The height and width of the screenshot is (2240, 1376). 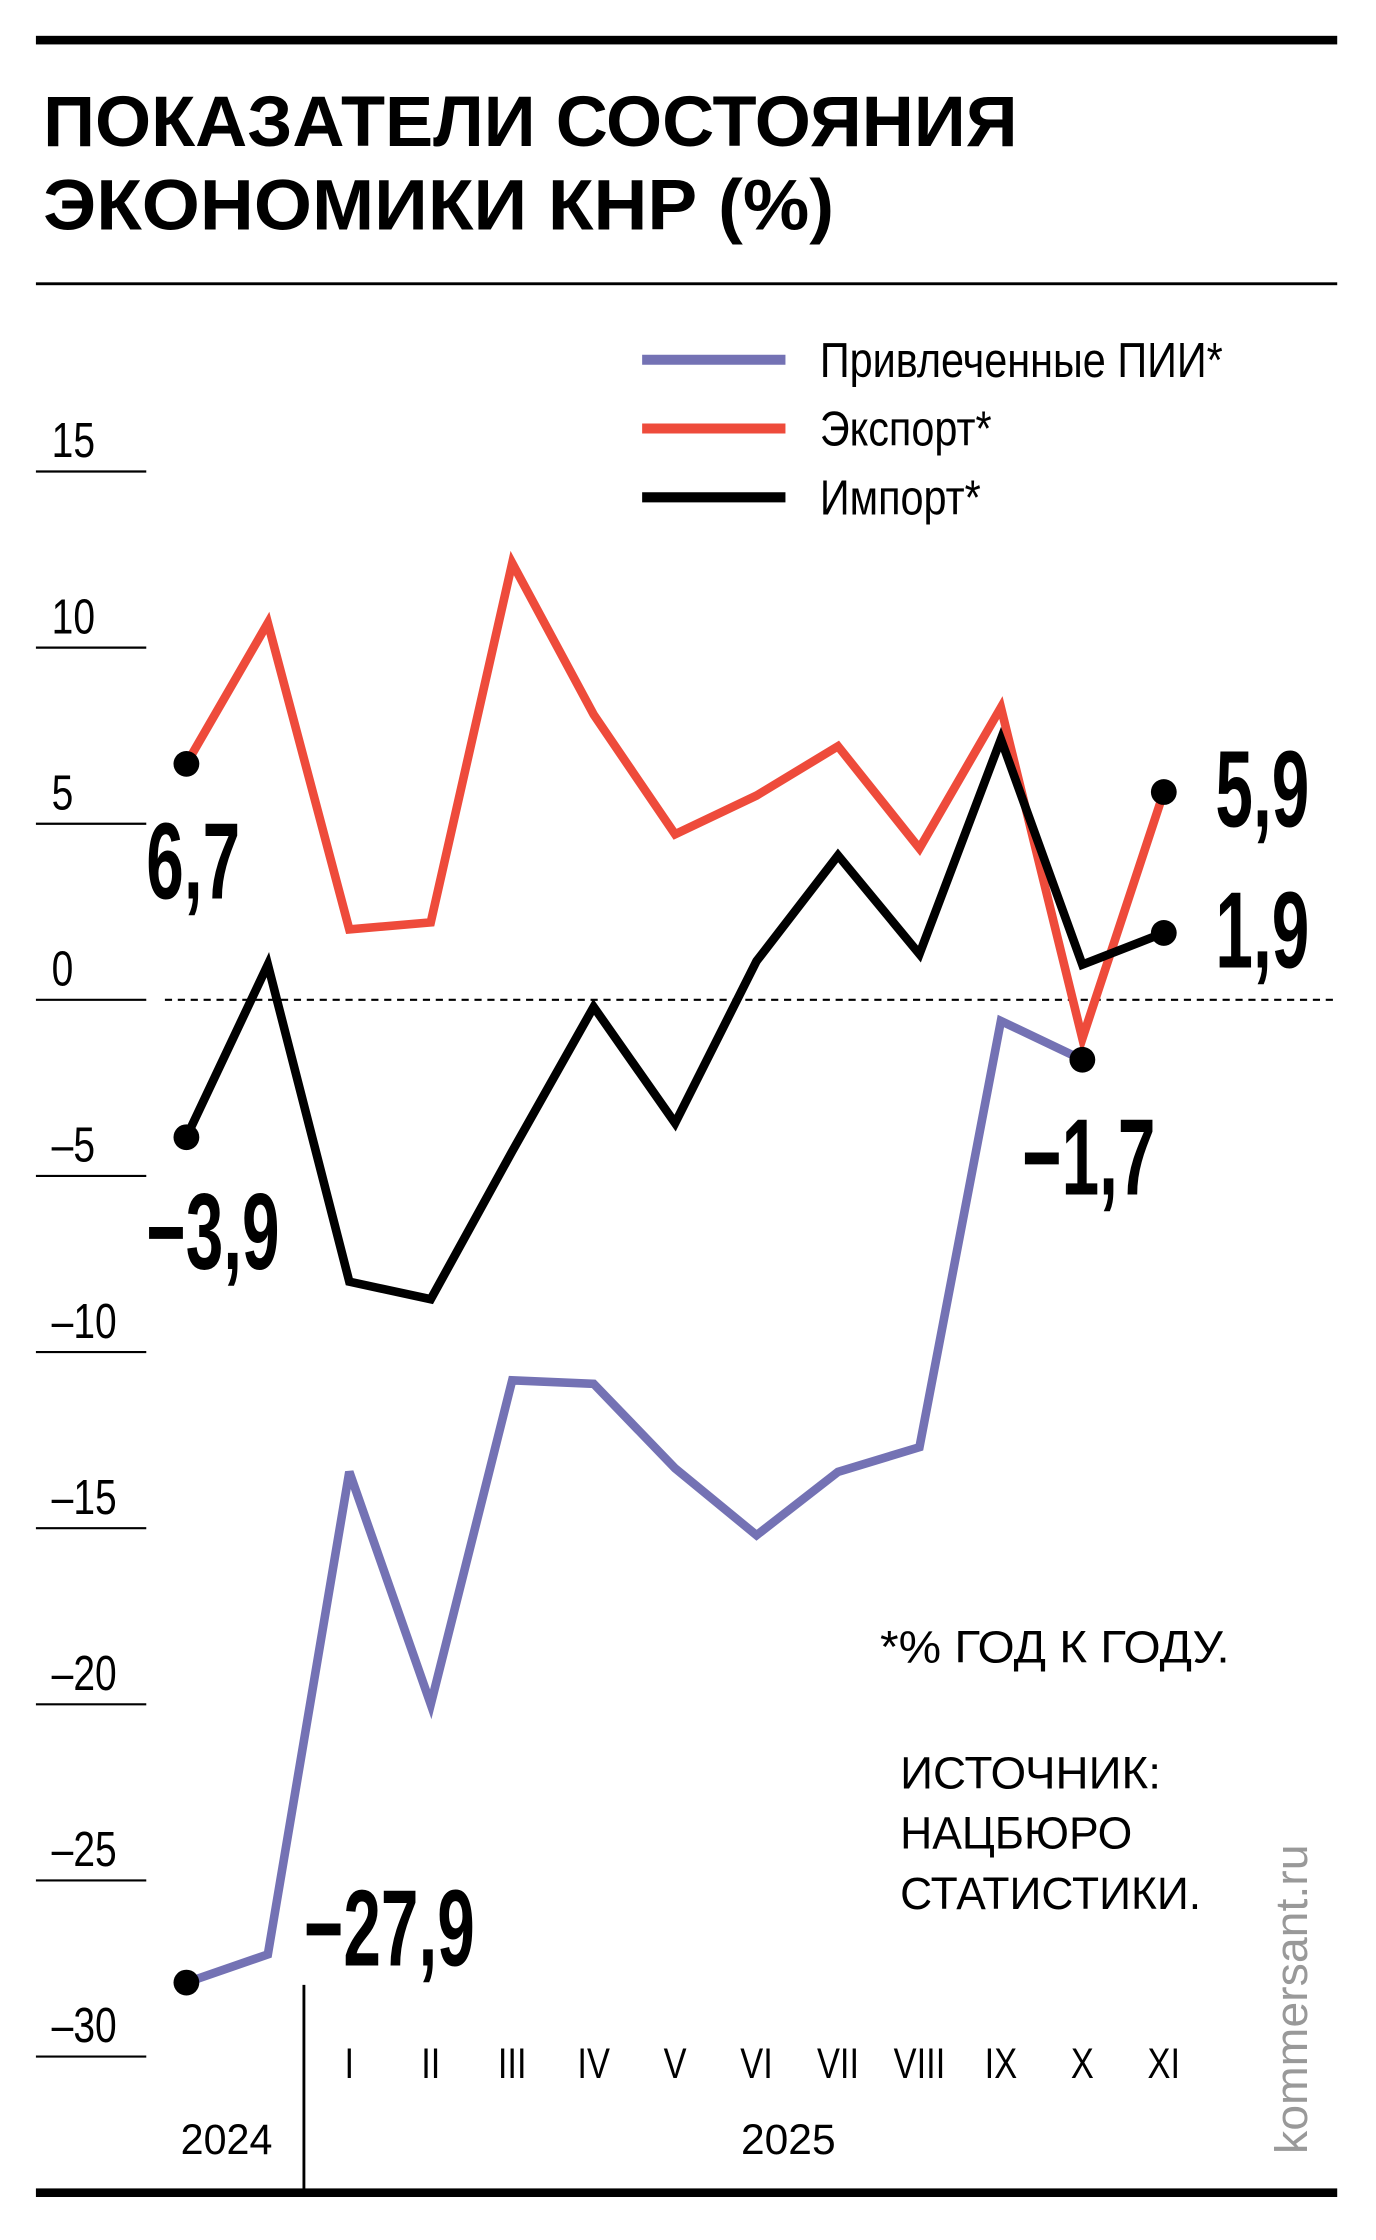 What do you see at coordinates (227, 2140) in the screenshot?
I see `year-label: 2024` at bounding box center [227, 2140].